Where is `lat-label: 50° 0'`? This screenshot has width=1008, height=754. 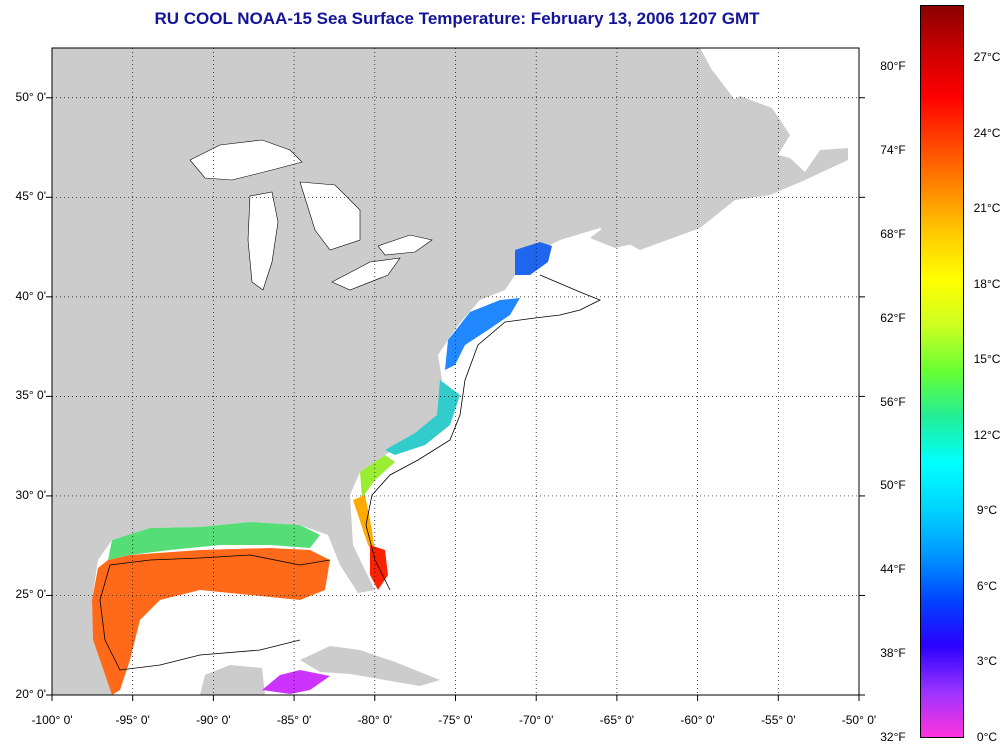
lat-label: 50° 0' is located at coordinates (30, 96).